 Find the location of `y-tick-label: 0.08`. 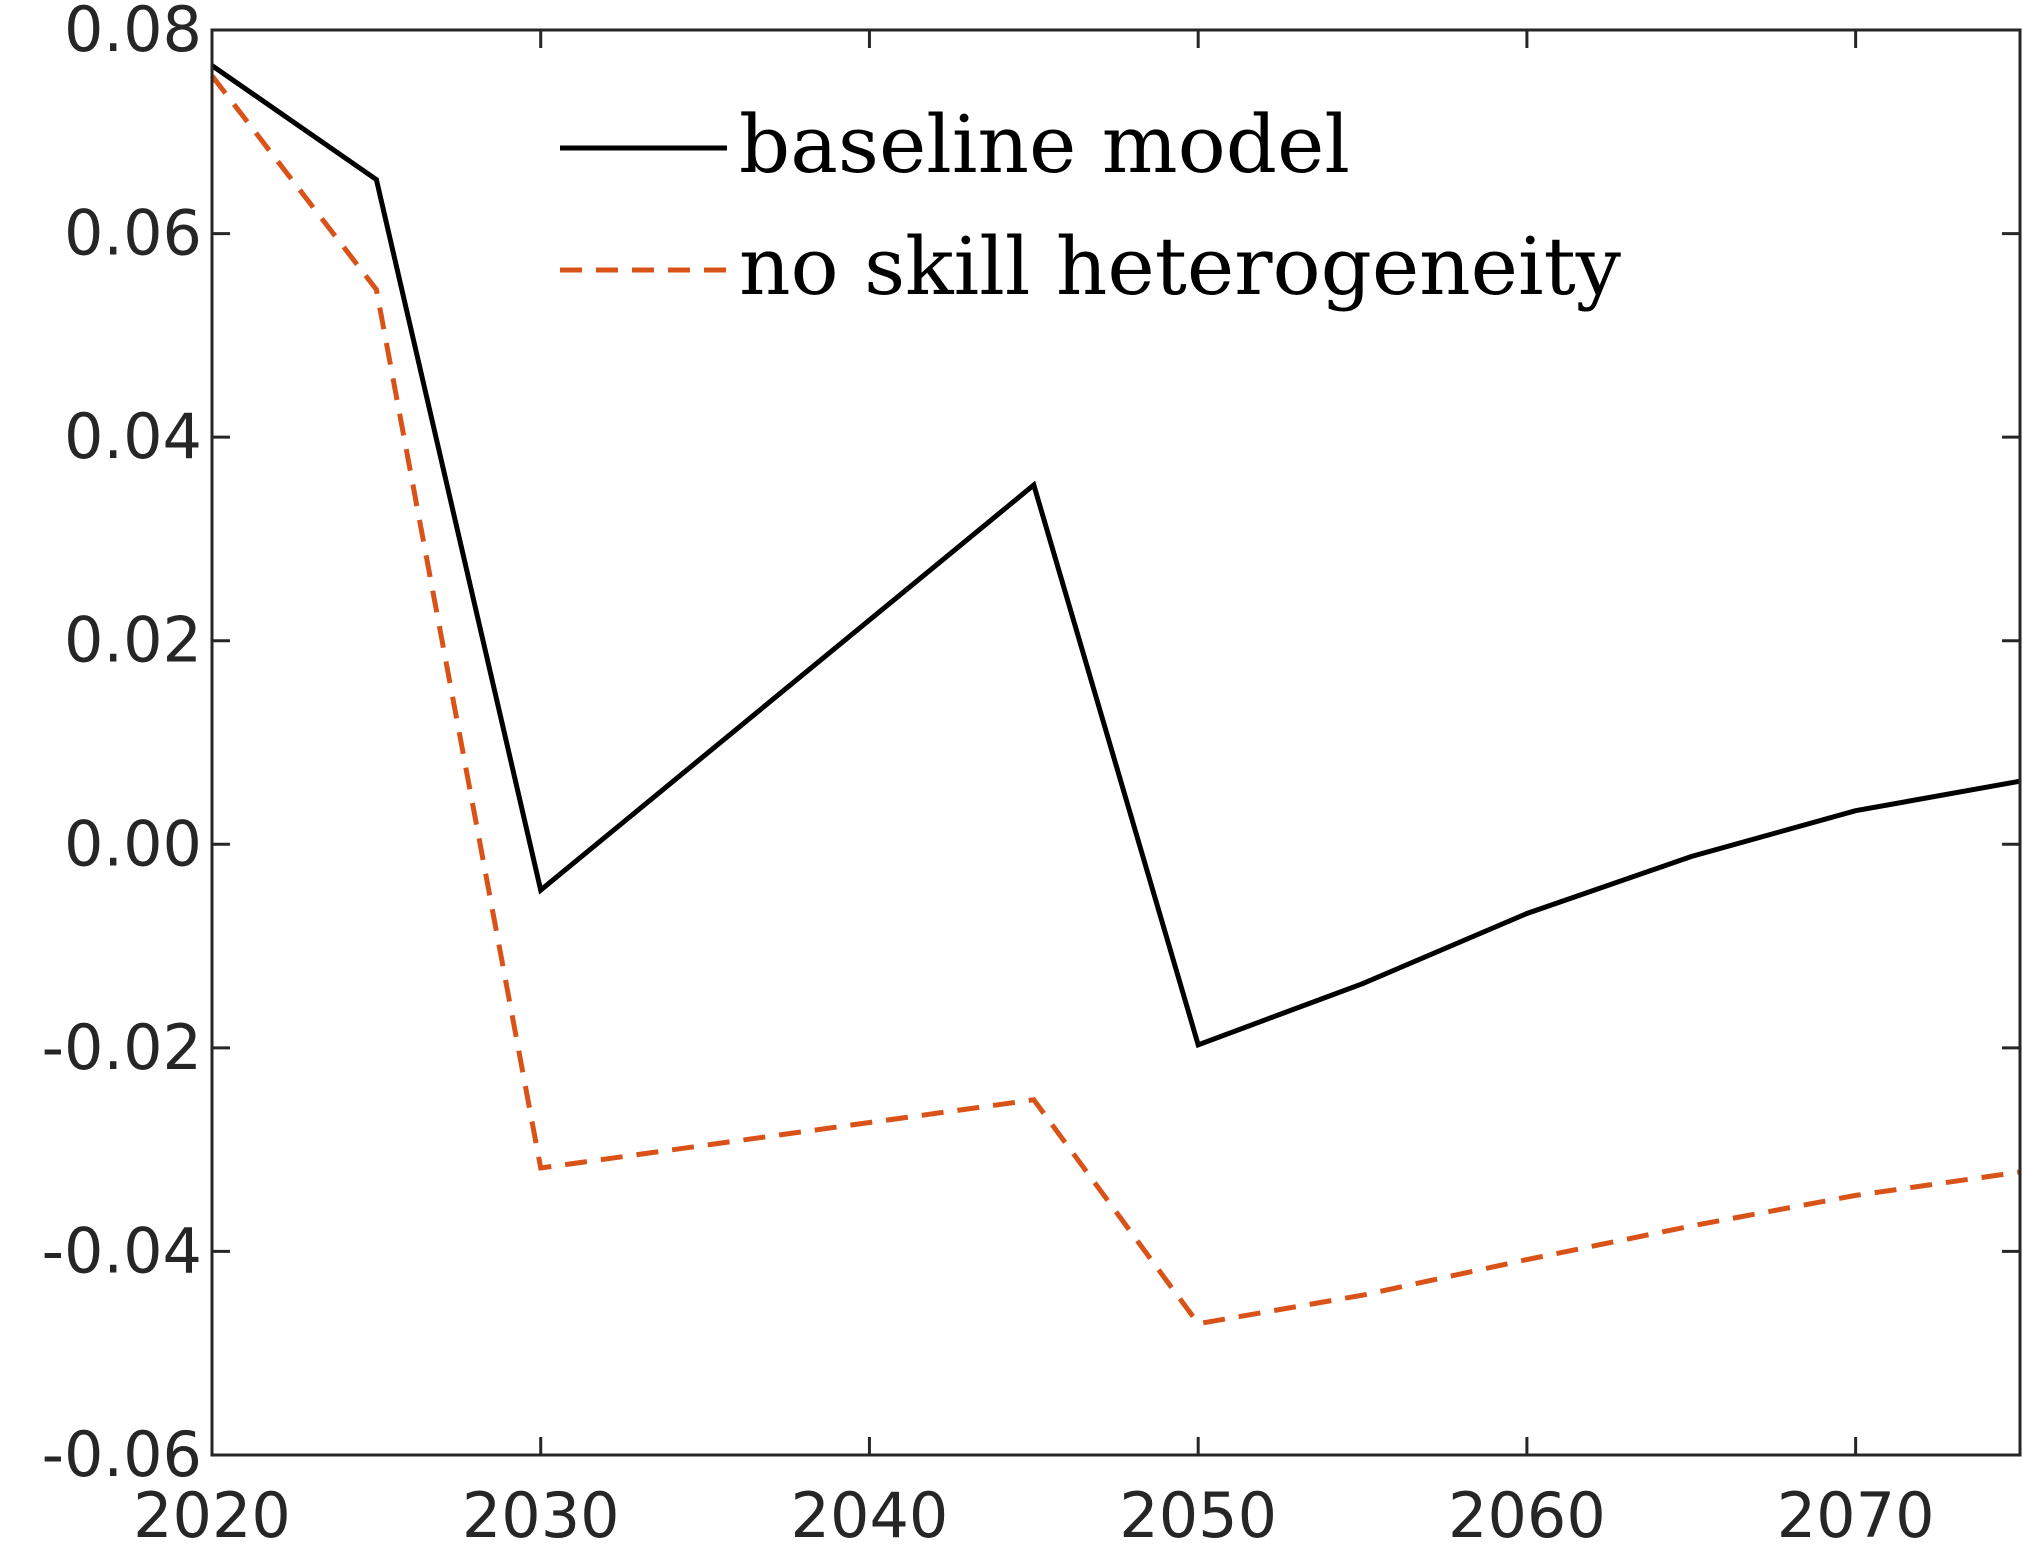

y-tick-label: 0.08 is located at coordinates (133, 33).